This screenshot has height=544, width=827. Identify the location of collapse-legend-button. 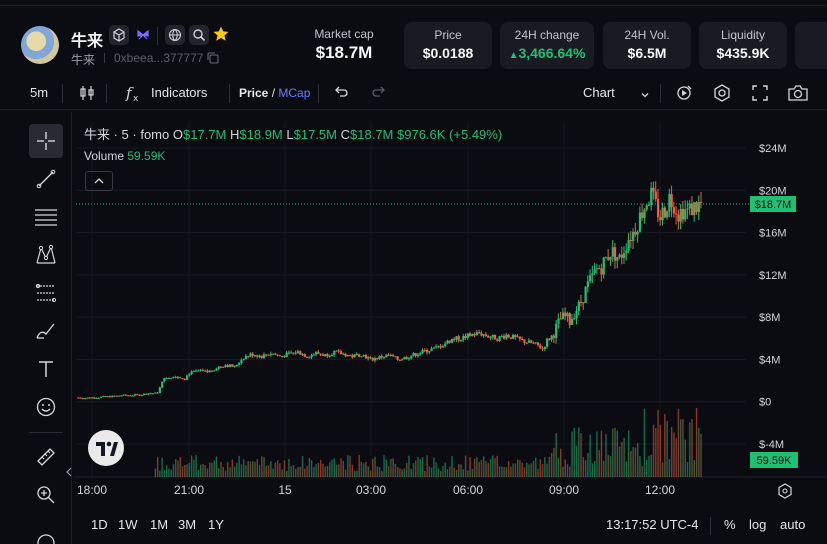
(99, 181).